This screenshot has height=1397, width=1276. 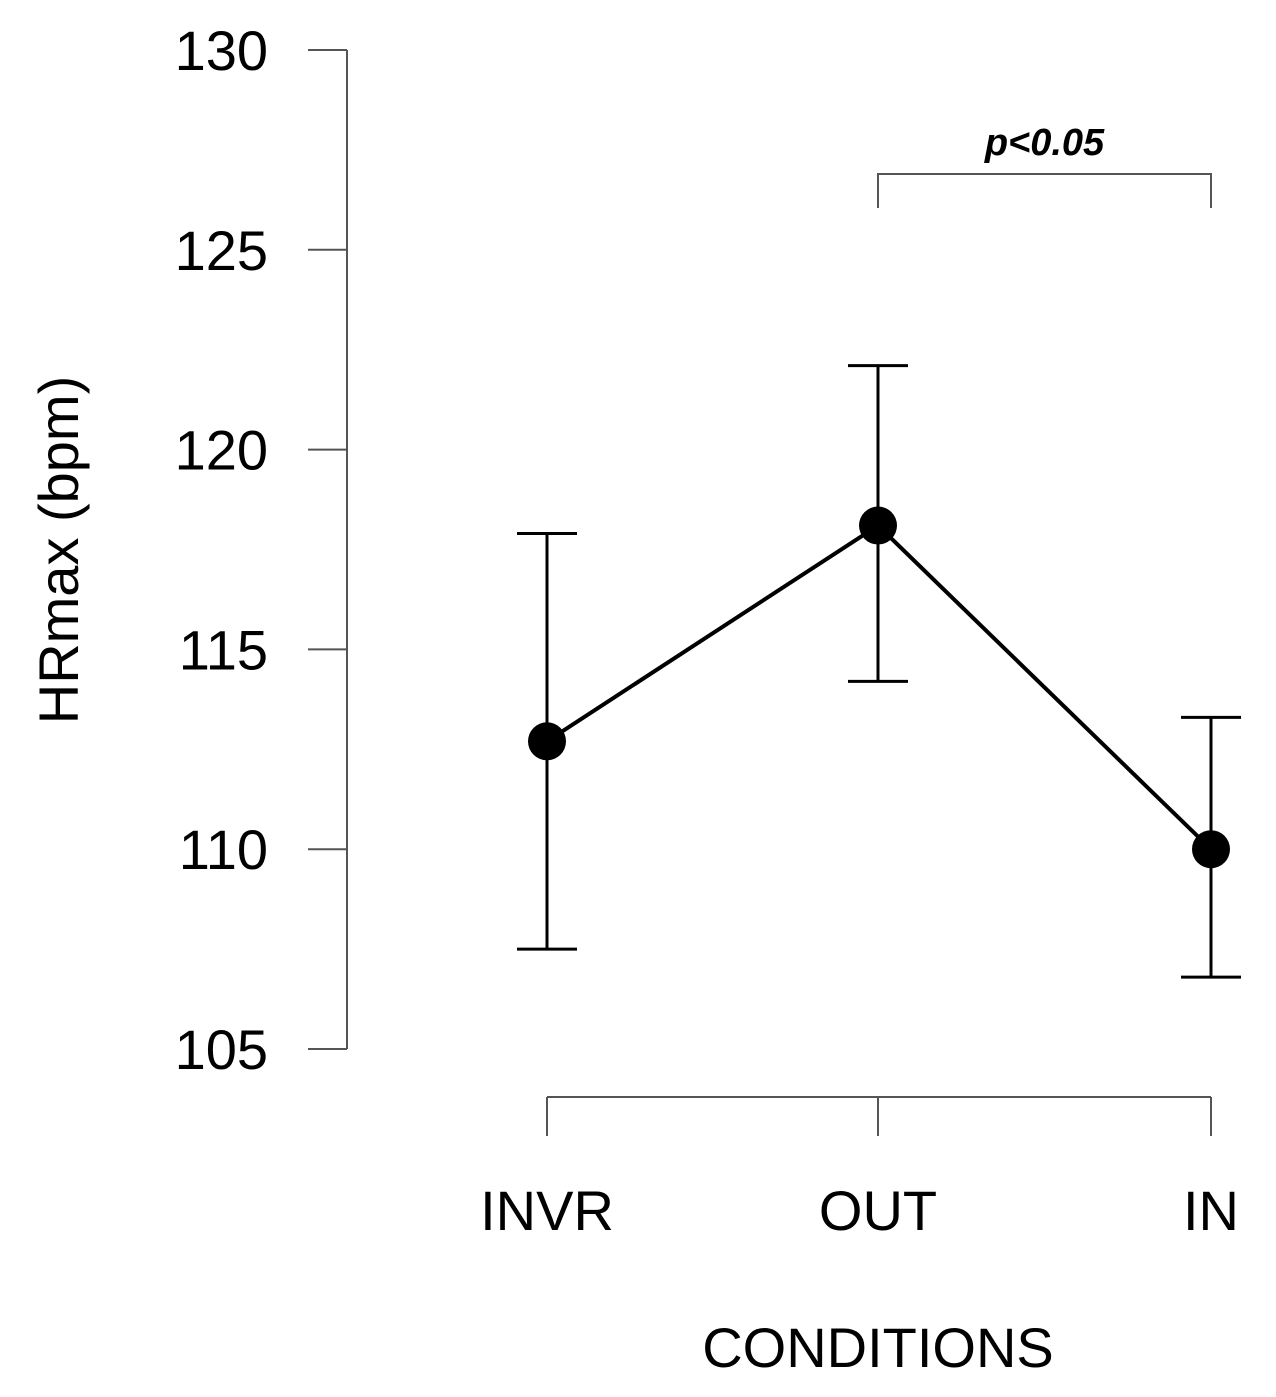 What do you see at coordinates (1044, 190) in the screenshot?
I see `significance-bracket` at bounding box center [1044, 190].